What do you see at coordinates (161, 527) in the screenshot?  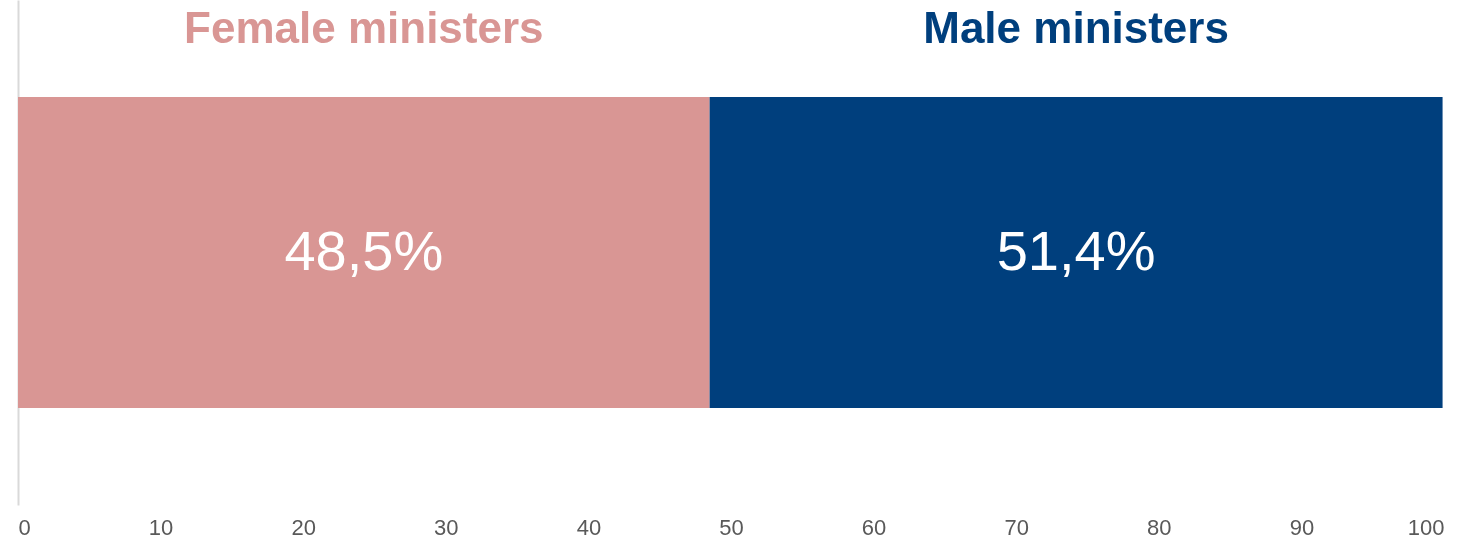 I see `x-tick-label: 10` at bounding box center [161, 527].